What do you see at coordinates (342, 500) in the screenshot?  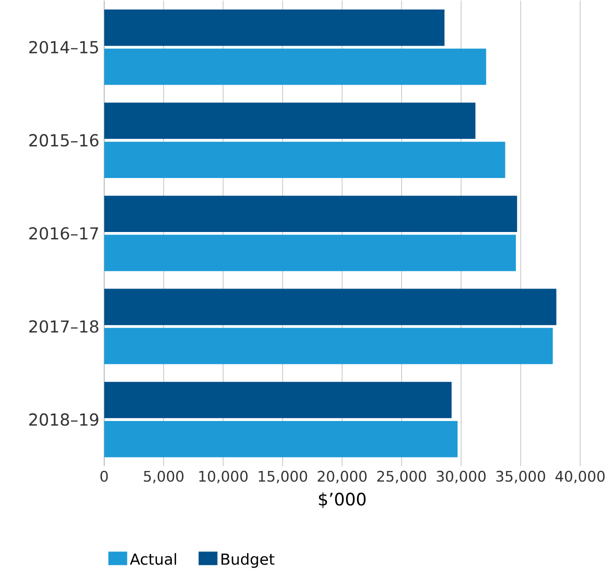 I see `x-axis-title: $’000` at bounding box center [342, 500].